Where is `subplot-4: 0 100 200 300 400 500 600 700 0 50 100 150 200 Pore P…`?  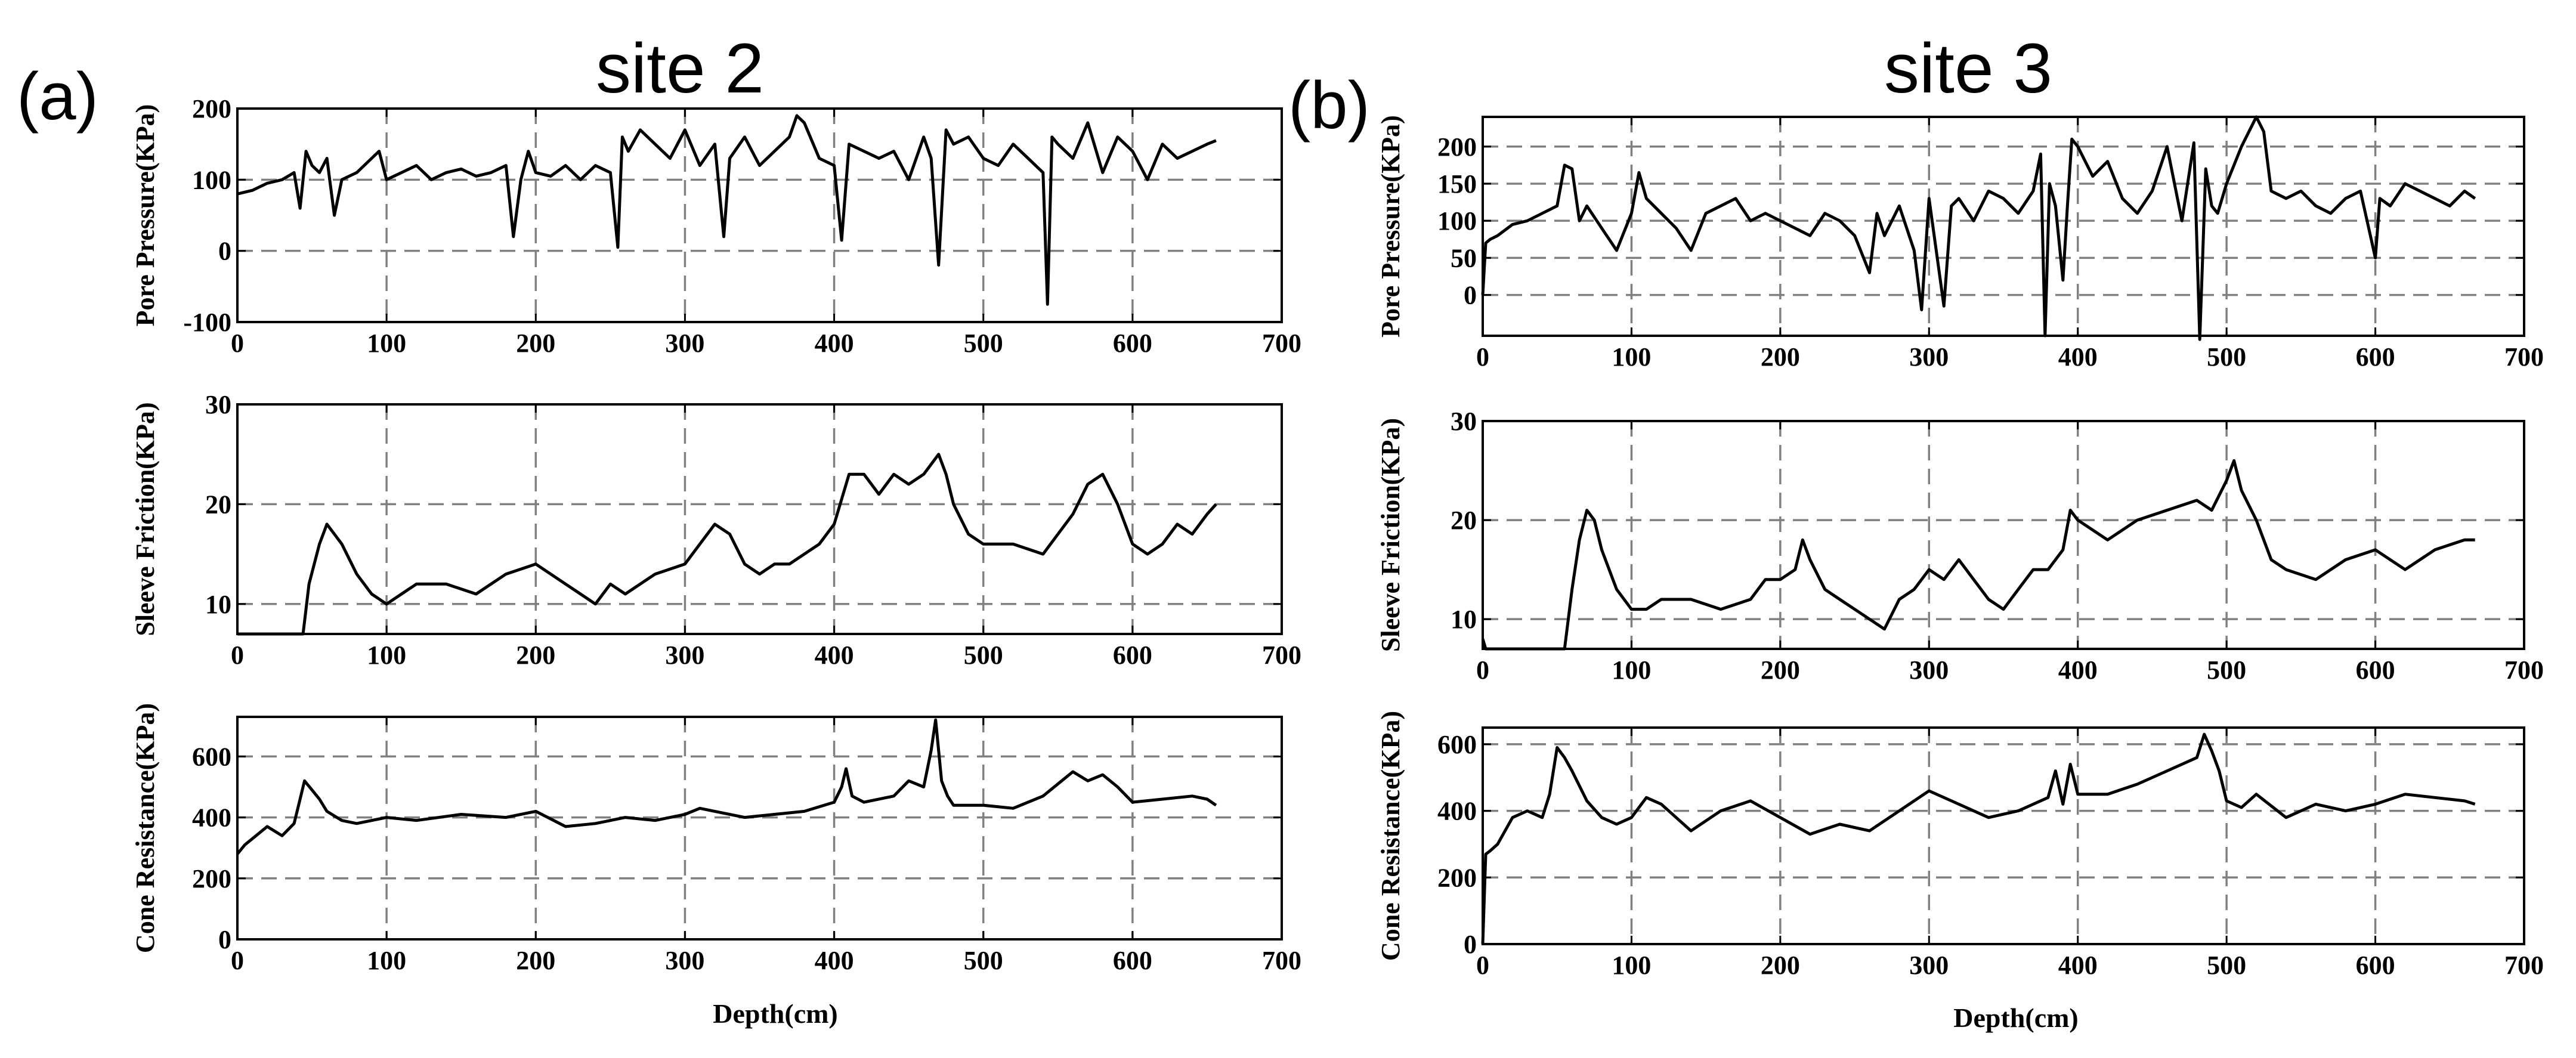
subplot-4: 0 100 200 300 400 500 600 700 0 50 100 150 200 Pore P… is located at coordinates (1960, 243).